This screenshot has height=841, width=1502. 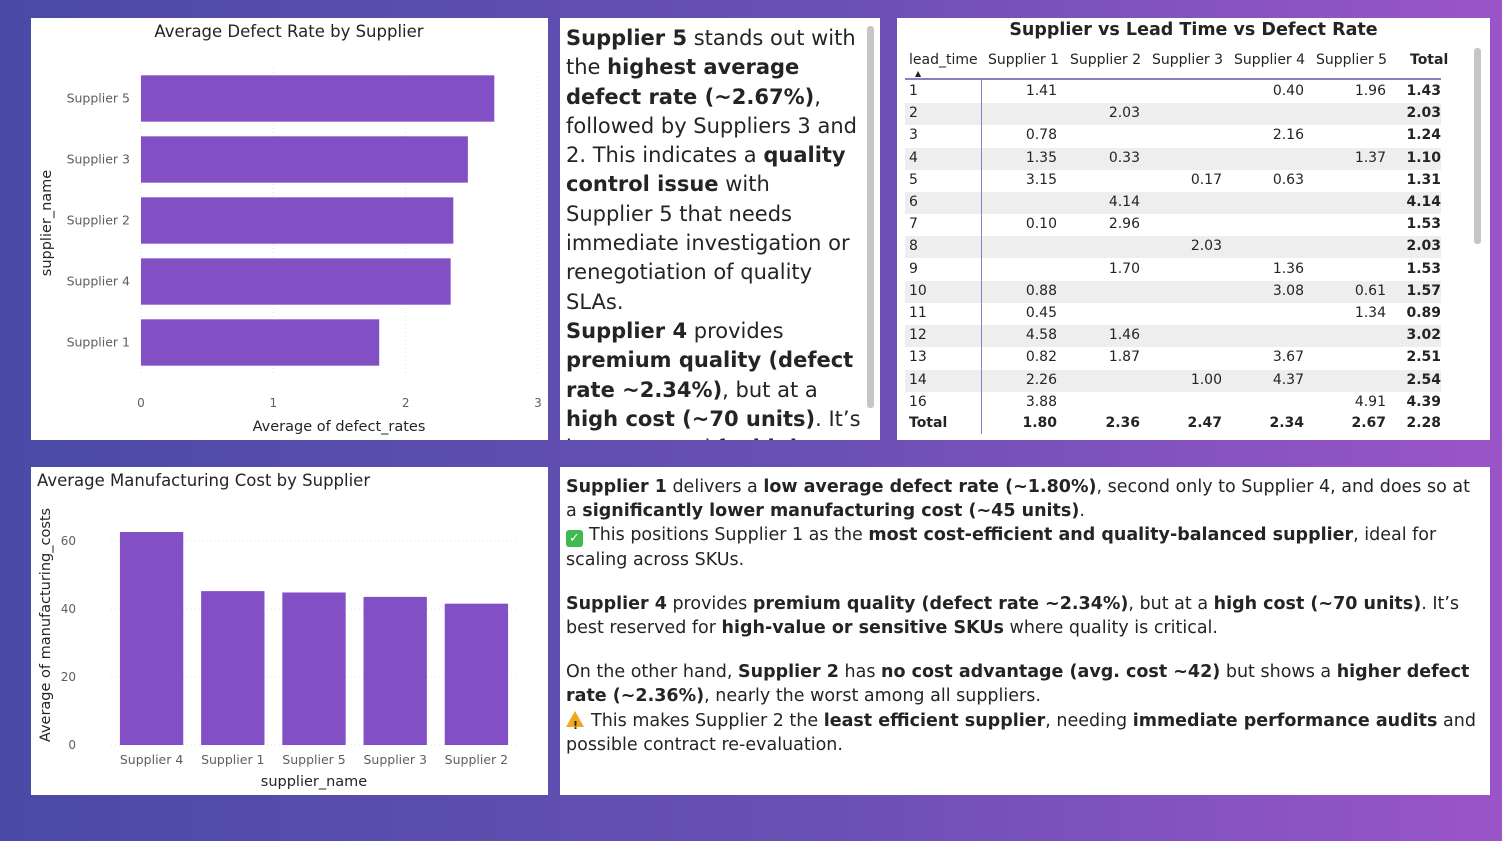 I want to click on x-category-label: Supplier 5, so click(x=313, y=759).